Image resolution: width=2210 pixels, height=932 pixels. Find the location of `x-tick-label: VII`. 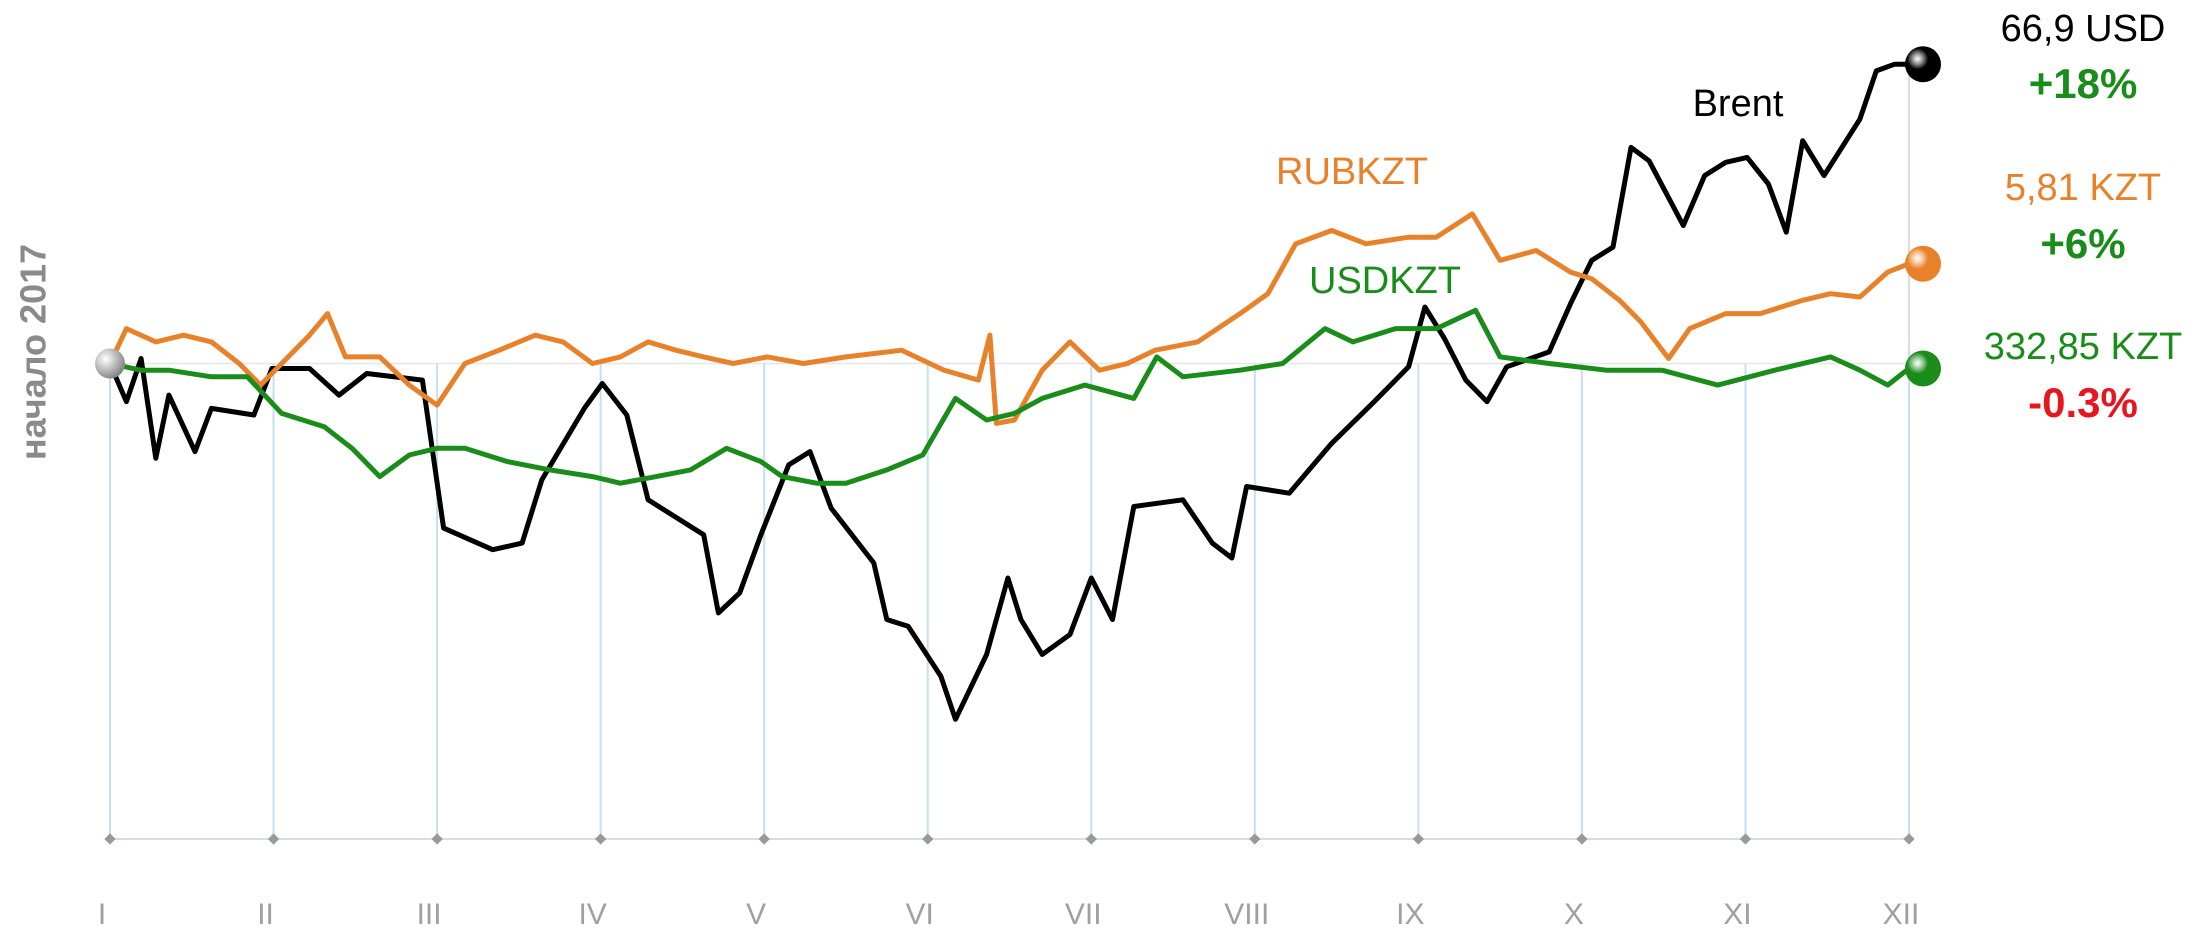

x-tick-label: VII is located at coordinates (1083, 914).